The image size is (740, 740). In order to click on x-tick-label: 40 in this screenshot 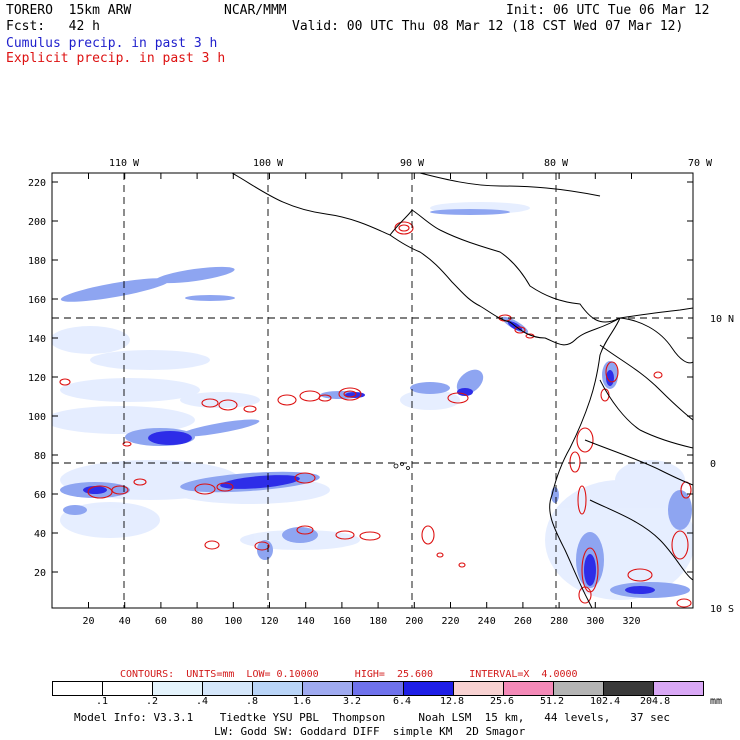, I will do `click(125, 621)`.